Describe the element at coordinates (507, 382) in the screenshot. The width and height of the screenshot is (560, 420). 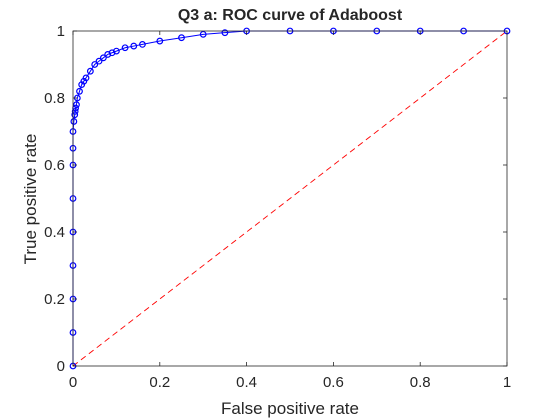
I see `x-tick-label: 1` at that location.